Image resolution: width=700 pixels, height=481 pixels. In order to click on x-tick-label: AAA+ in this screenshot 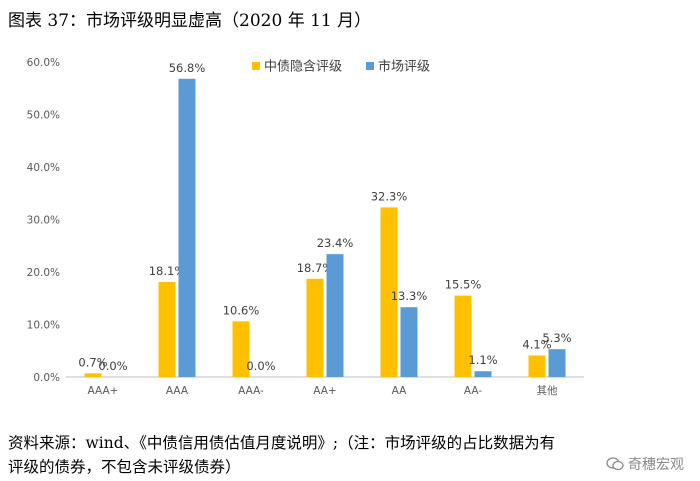, I will do `click(103, 391)`.